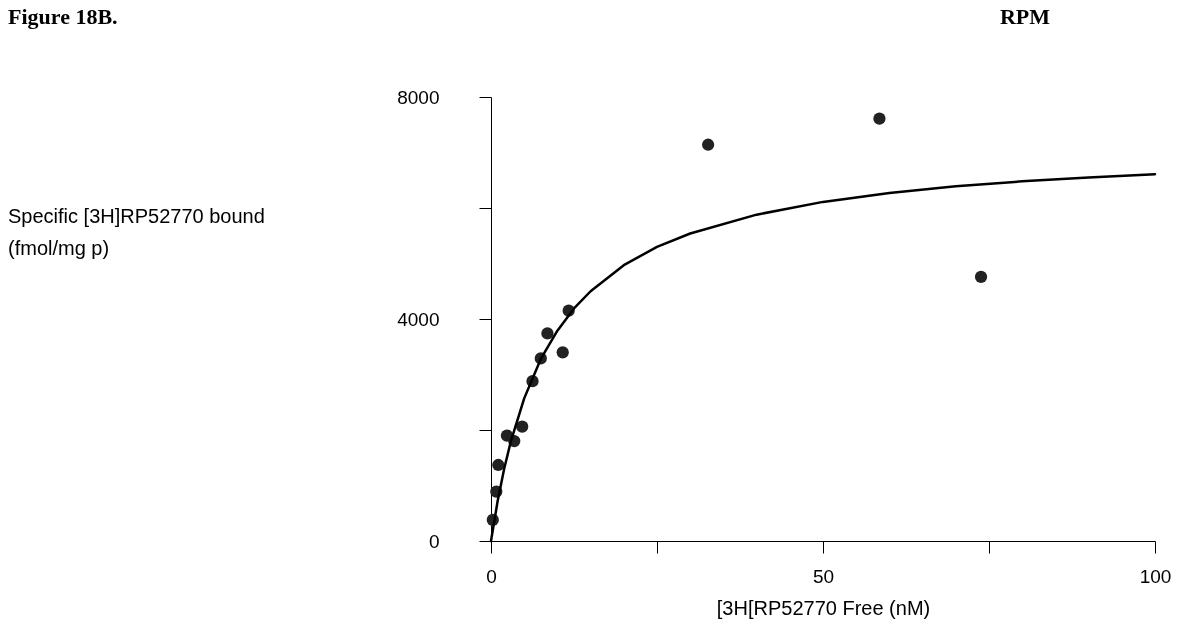 The width and height of the screenshot is (1191, 636). What do you see at coordinates (1155, 576) in the screenshot?
I see `x-tick-label: 100` at bounding box center [1155, 576].